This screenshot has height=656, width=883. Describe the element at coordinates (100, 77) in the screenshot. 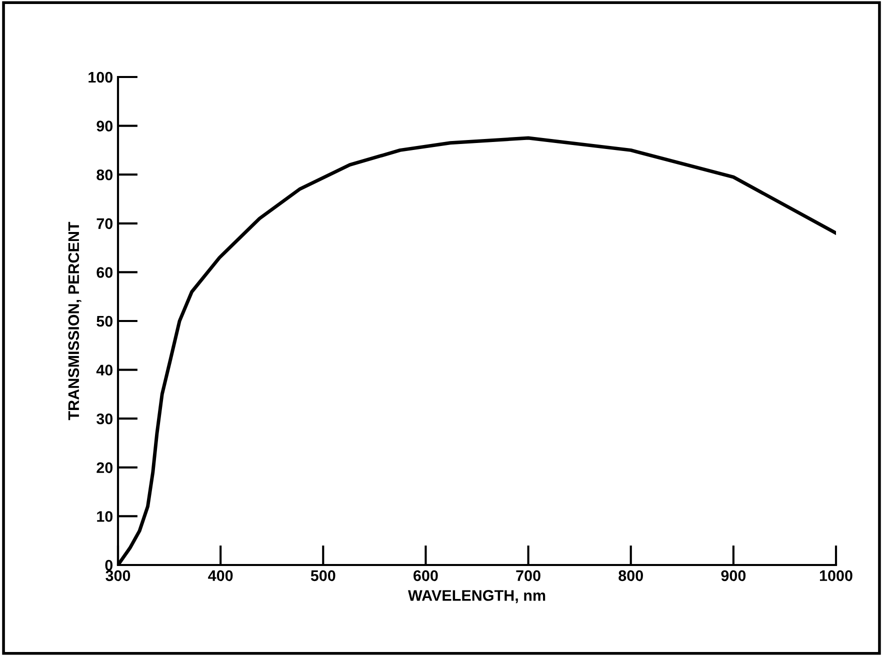

I see `y-tick-label: 100` at that location.